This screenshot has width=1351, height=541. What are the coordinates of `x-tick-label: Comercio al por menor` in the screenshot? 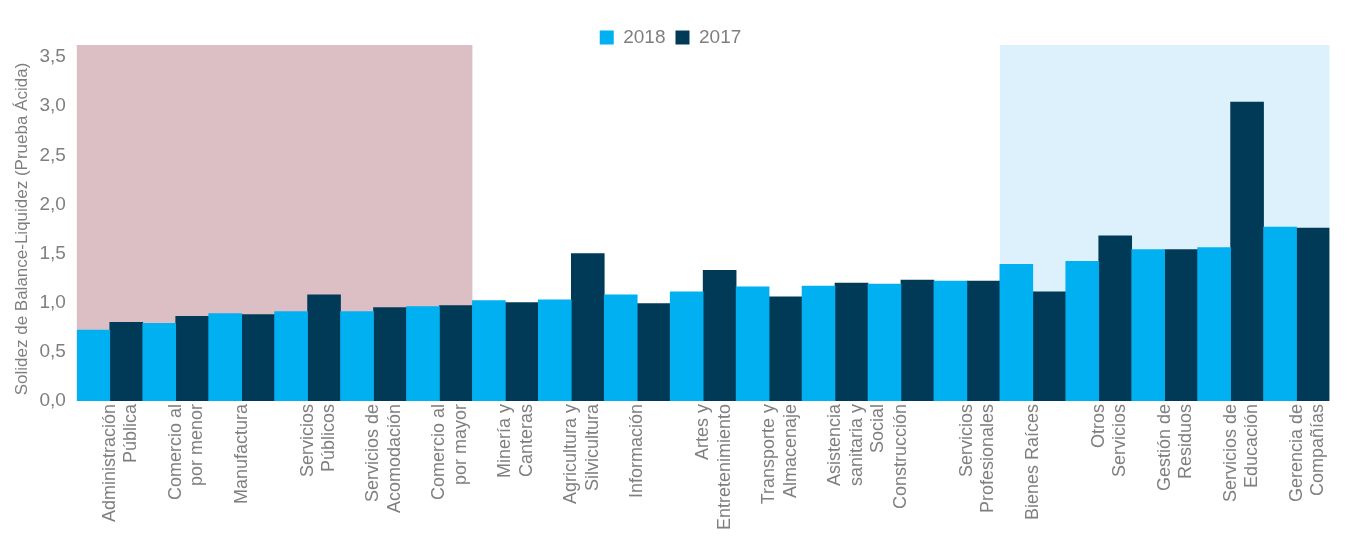 It's located at (185, 451).